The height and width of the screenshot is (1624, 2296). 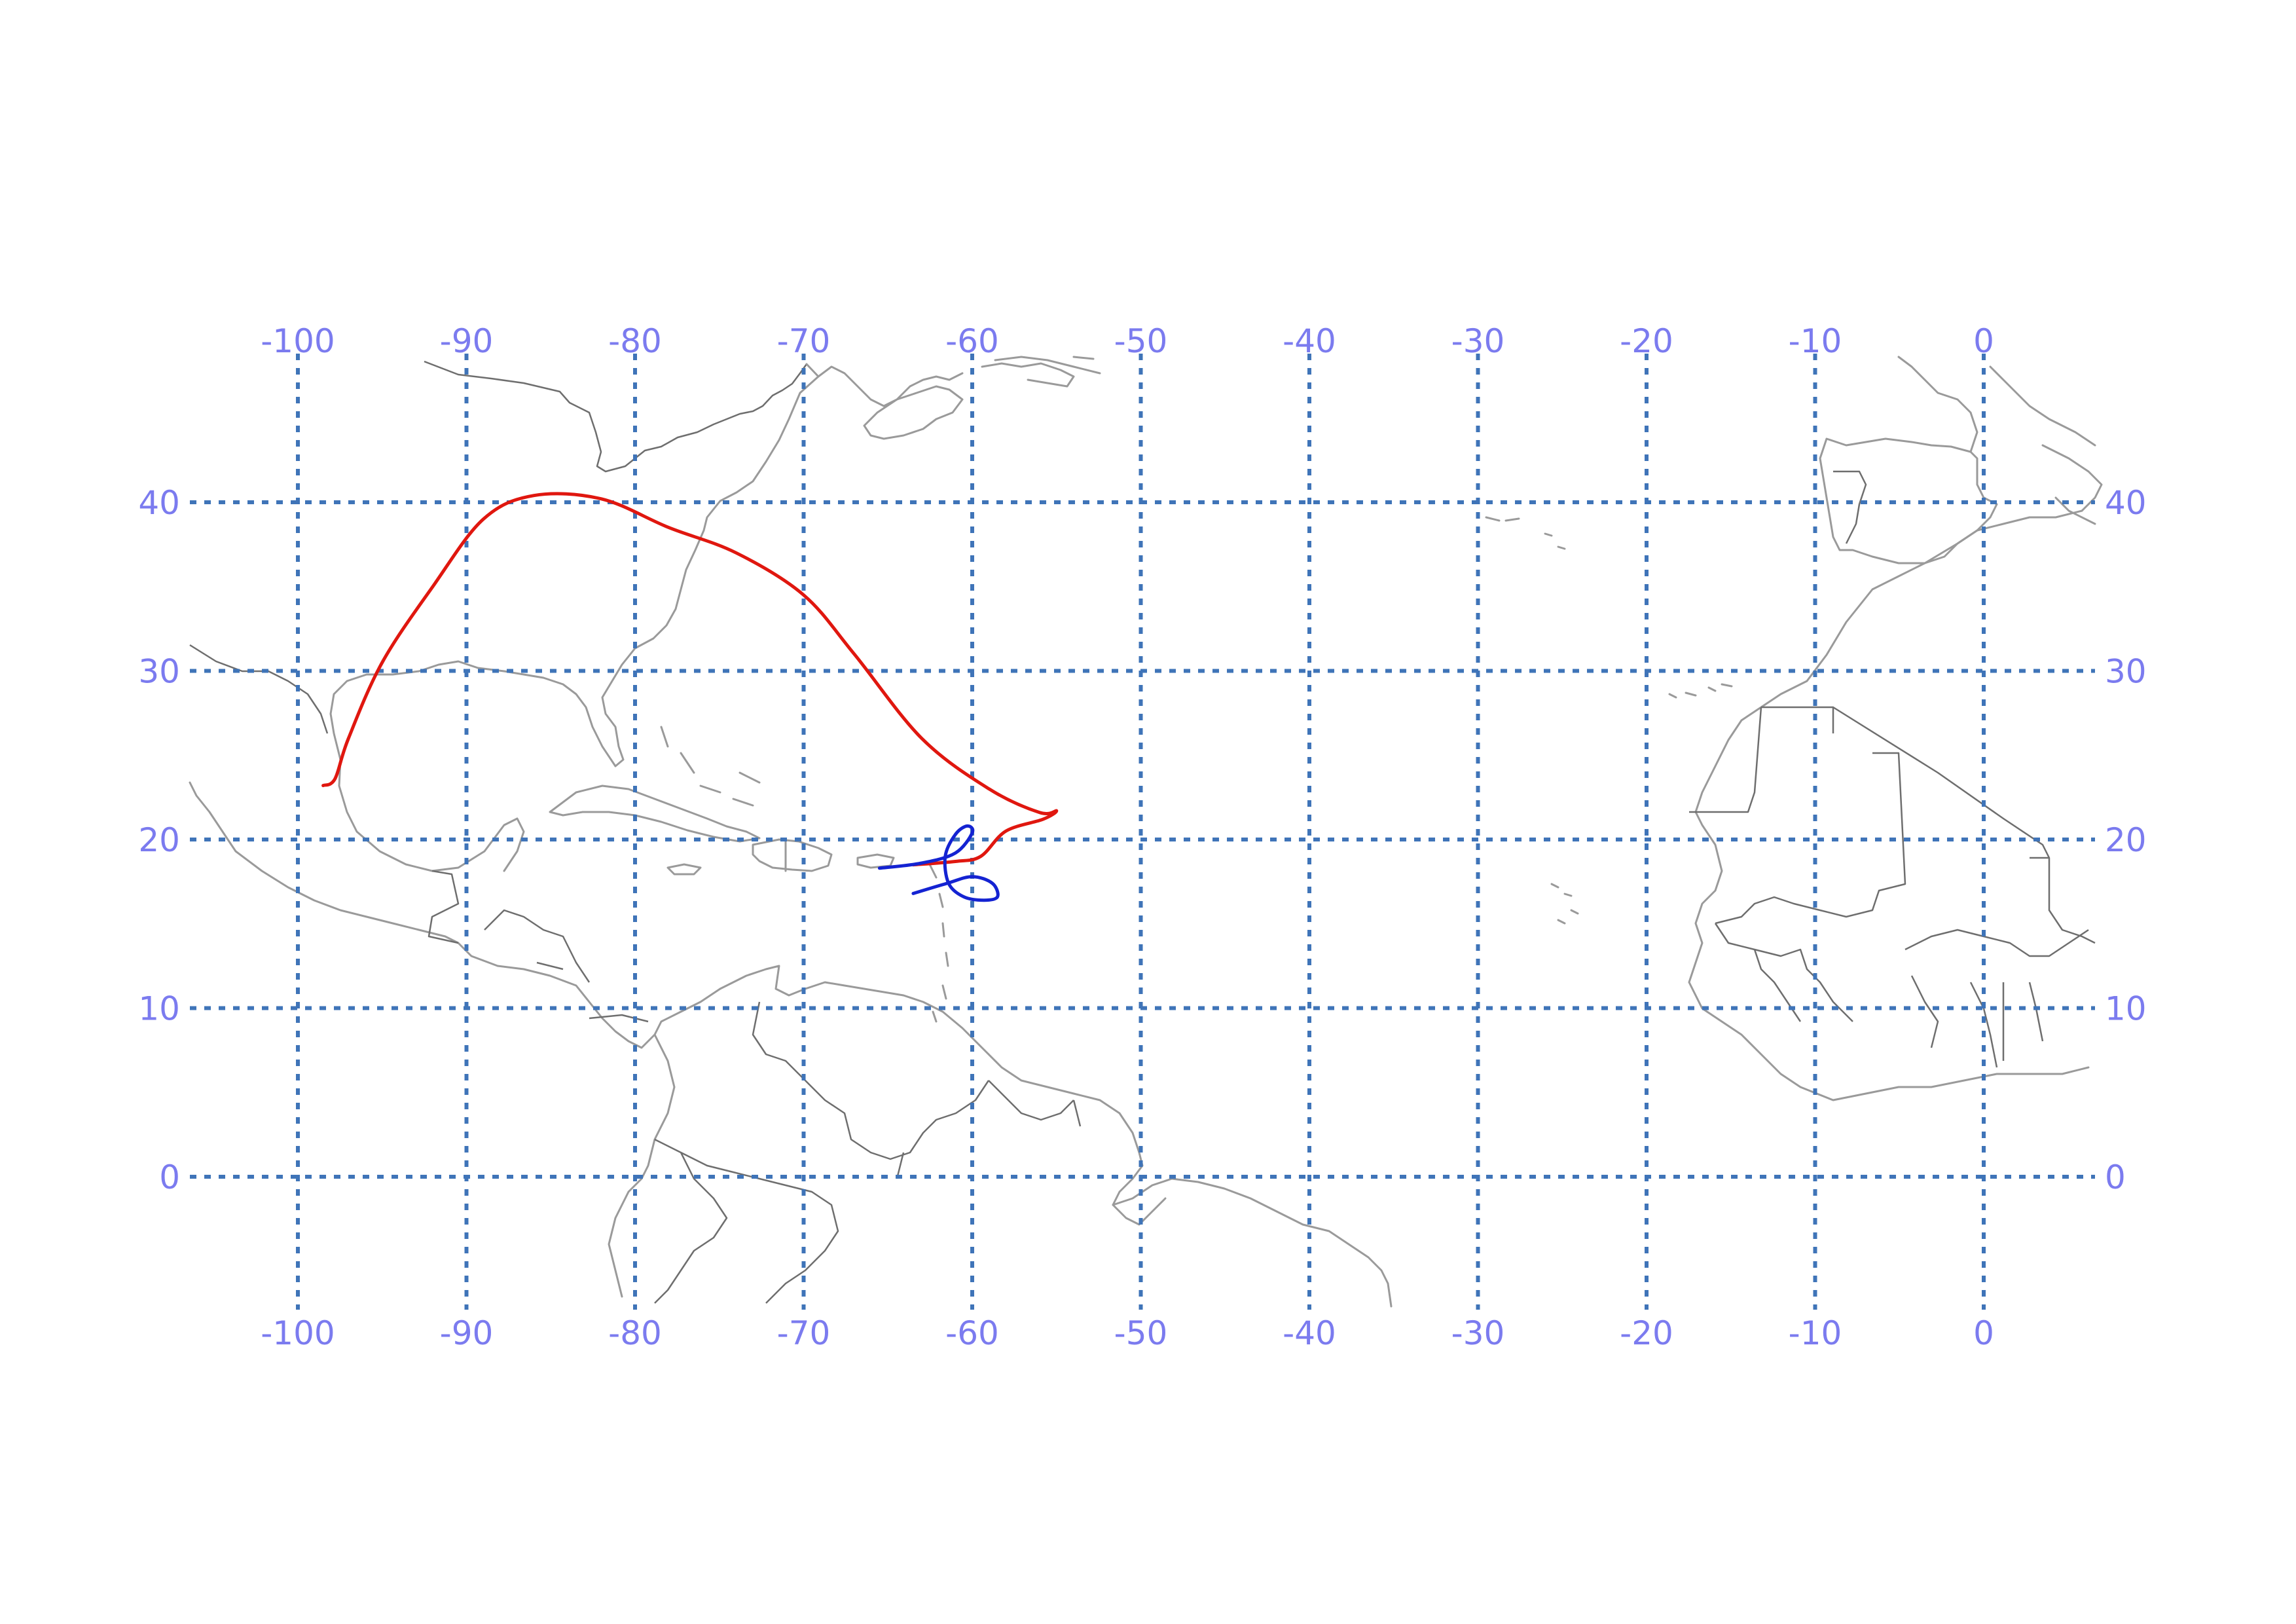 What do you see at coordinates (159, 672) in the screenshot?
I see `lat-label-left: 30` at bounding box center [159, 672].